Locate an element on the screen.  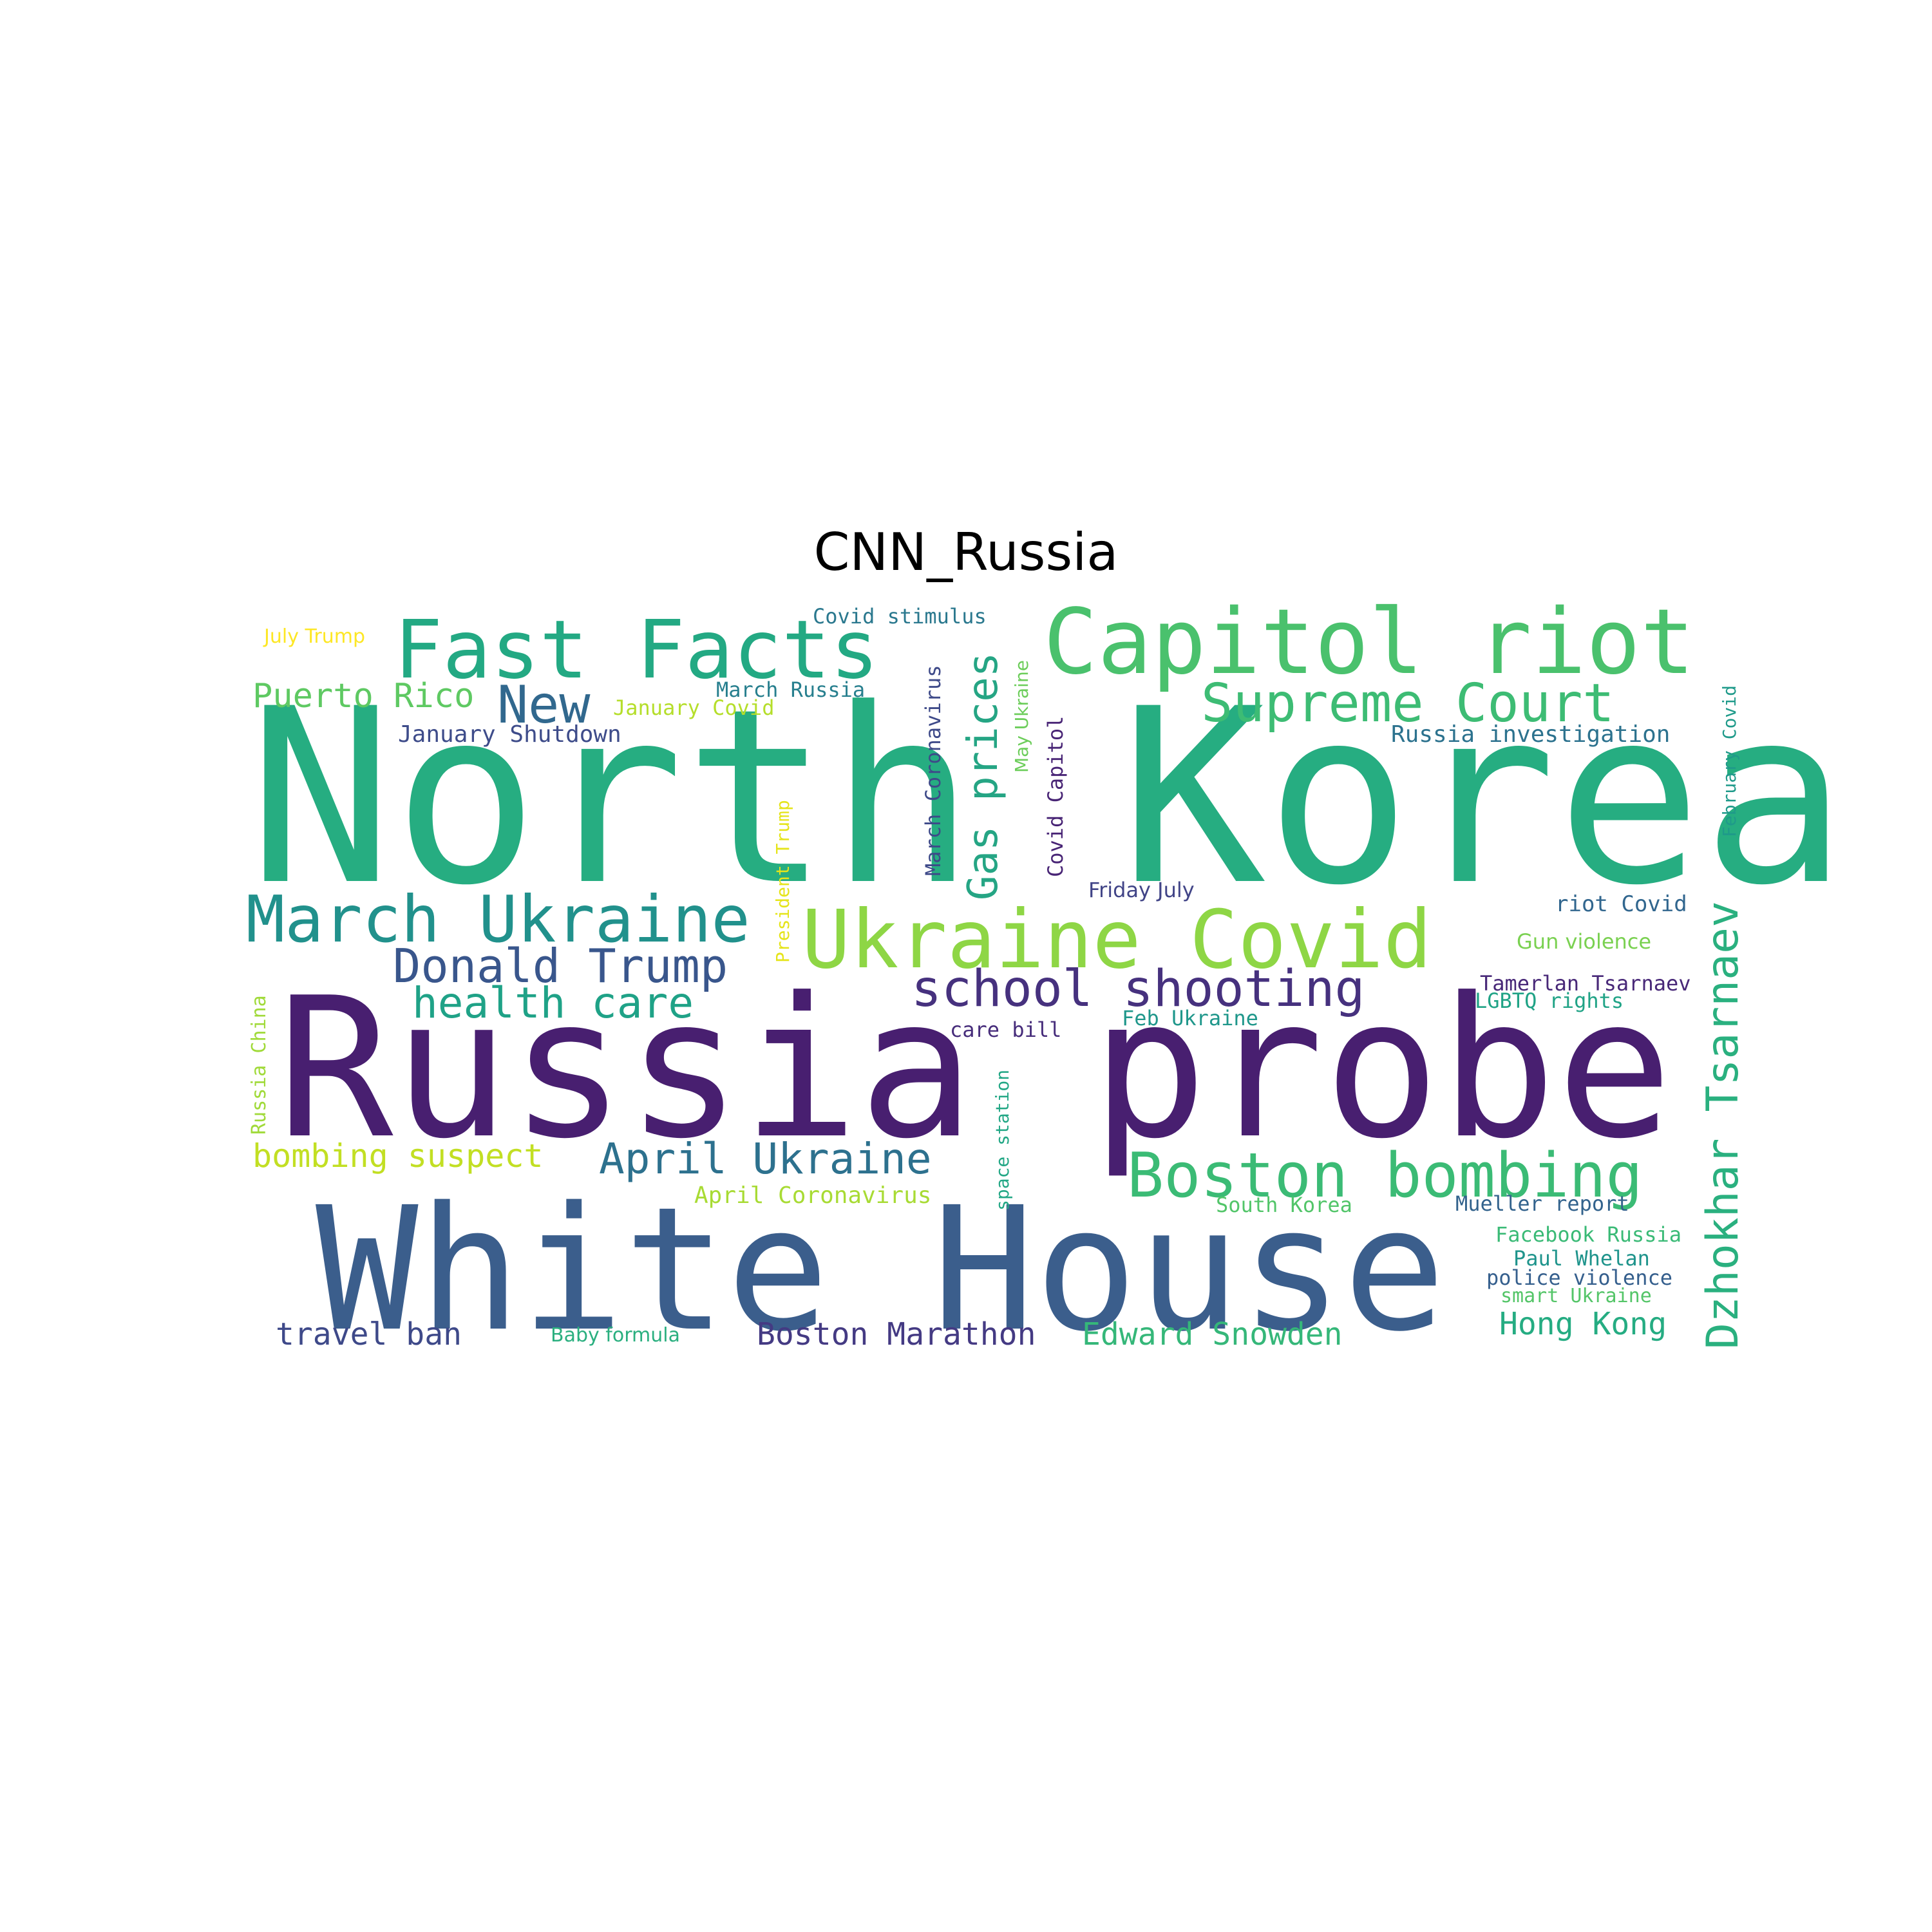
word-white-house: White House is located at coordinates (881, 1270).